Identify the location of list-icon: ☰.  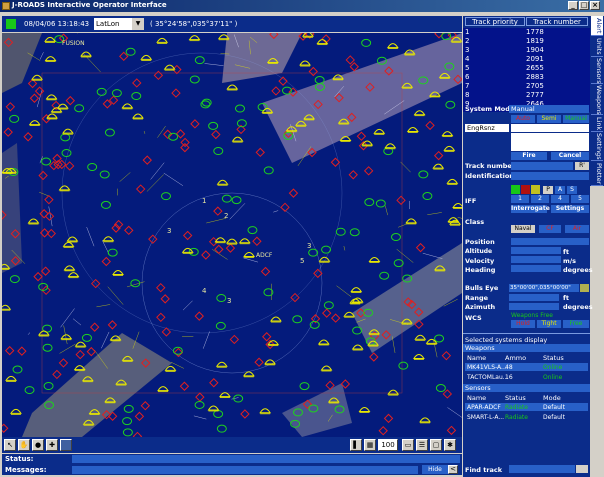
(422, 445).